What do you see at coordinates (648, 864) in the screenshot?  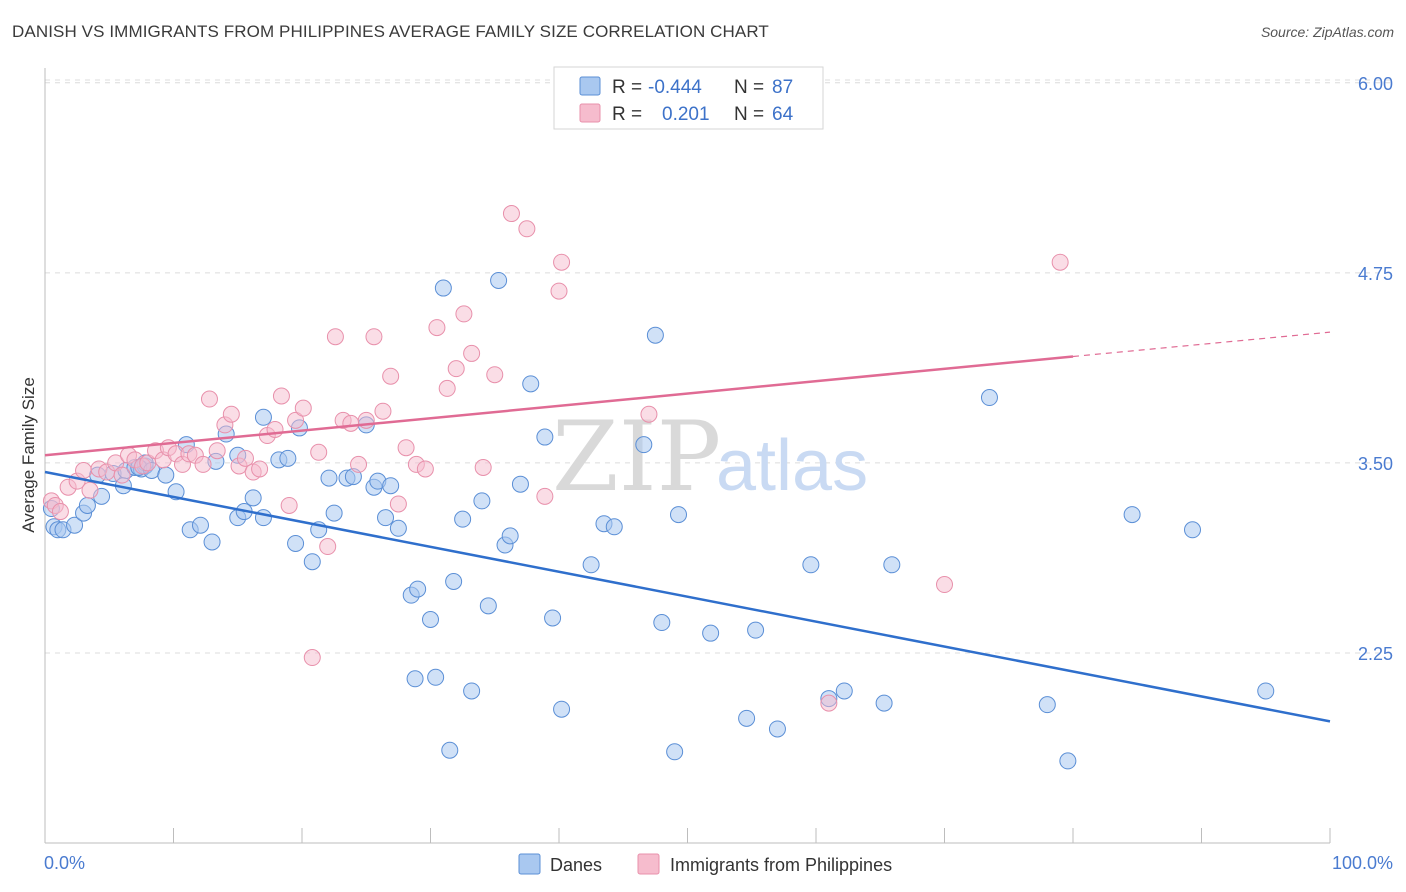 I see `bottom-legend-phil-swatch` at bounding box center [648, 864].